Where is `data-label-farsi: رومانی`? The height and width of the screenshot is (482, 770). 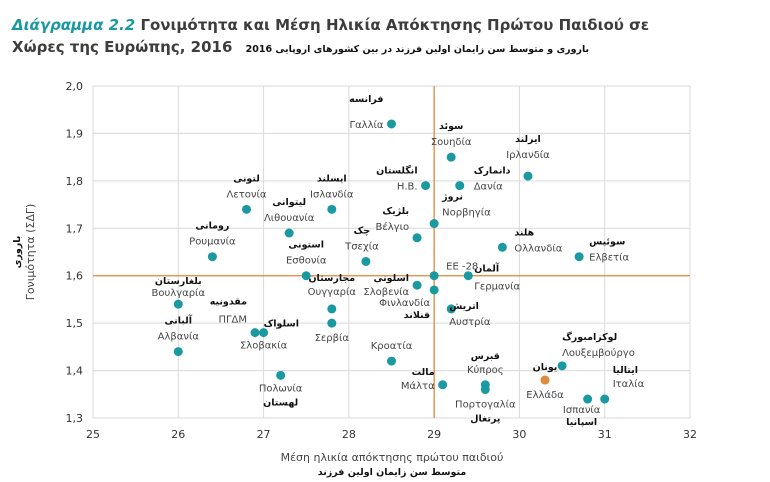
data-label-farsi: رومانی is located at coordinates (212, 226).